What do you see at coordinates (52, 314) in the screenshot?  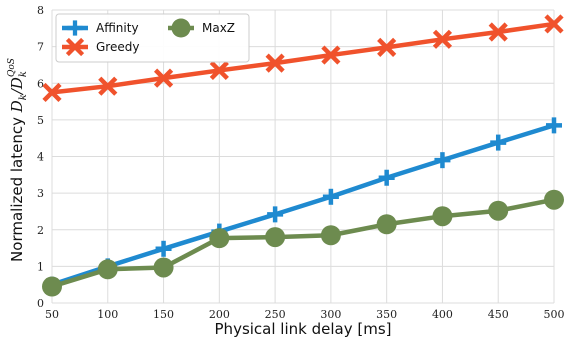 I see `x-tick-label: 50` at bounding box center [52, 314].